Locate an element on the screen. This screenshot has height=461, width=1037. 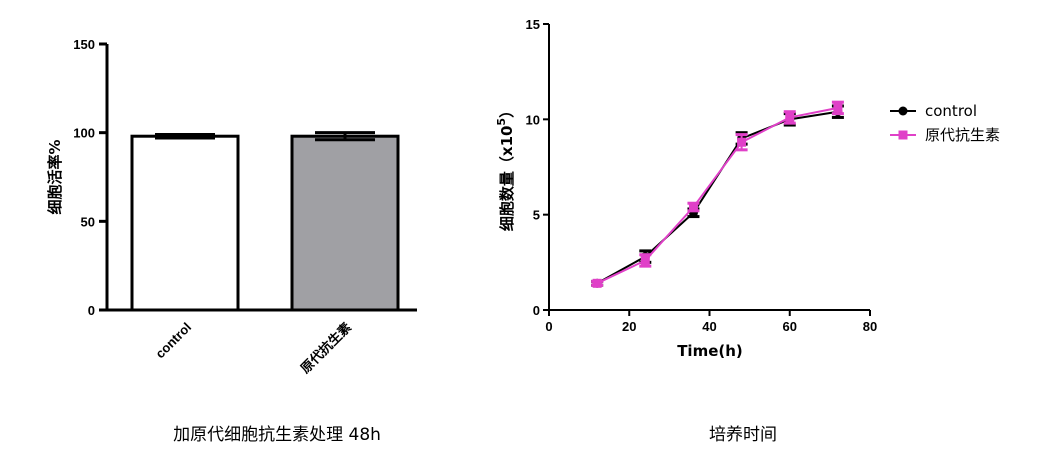
line-chart-ylabel-main: 细胞数量（x10 is located at coordinates (507, 179).